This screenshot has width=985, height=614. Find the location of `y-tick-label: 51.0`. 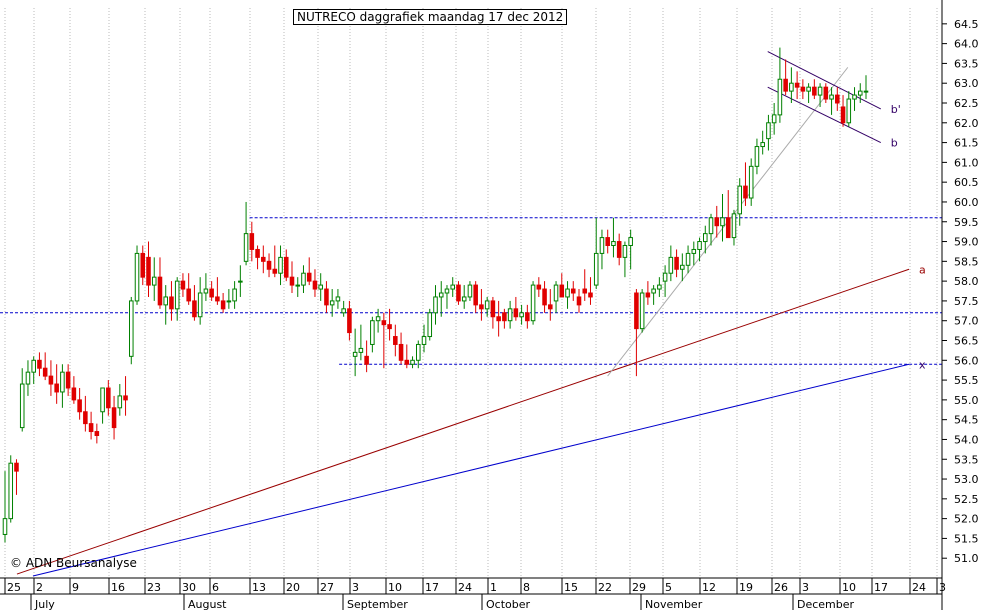

y-tick-label: 51.0 is located at coordinates (966, 558).